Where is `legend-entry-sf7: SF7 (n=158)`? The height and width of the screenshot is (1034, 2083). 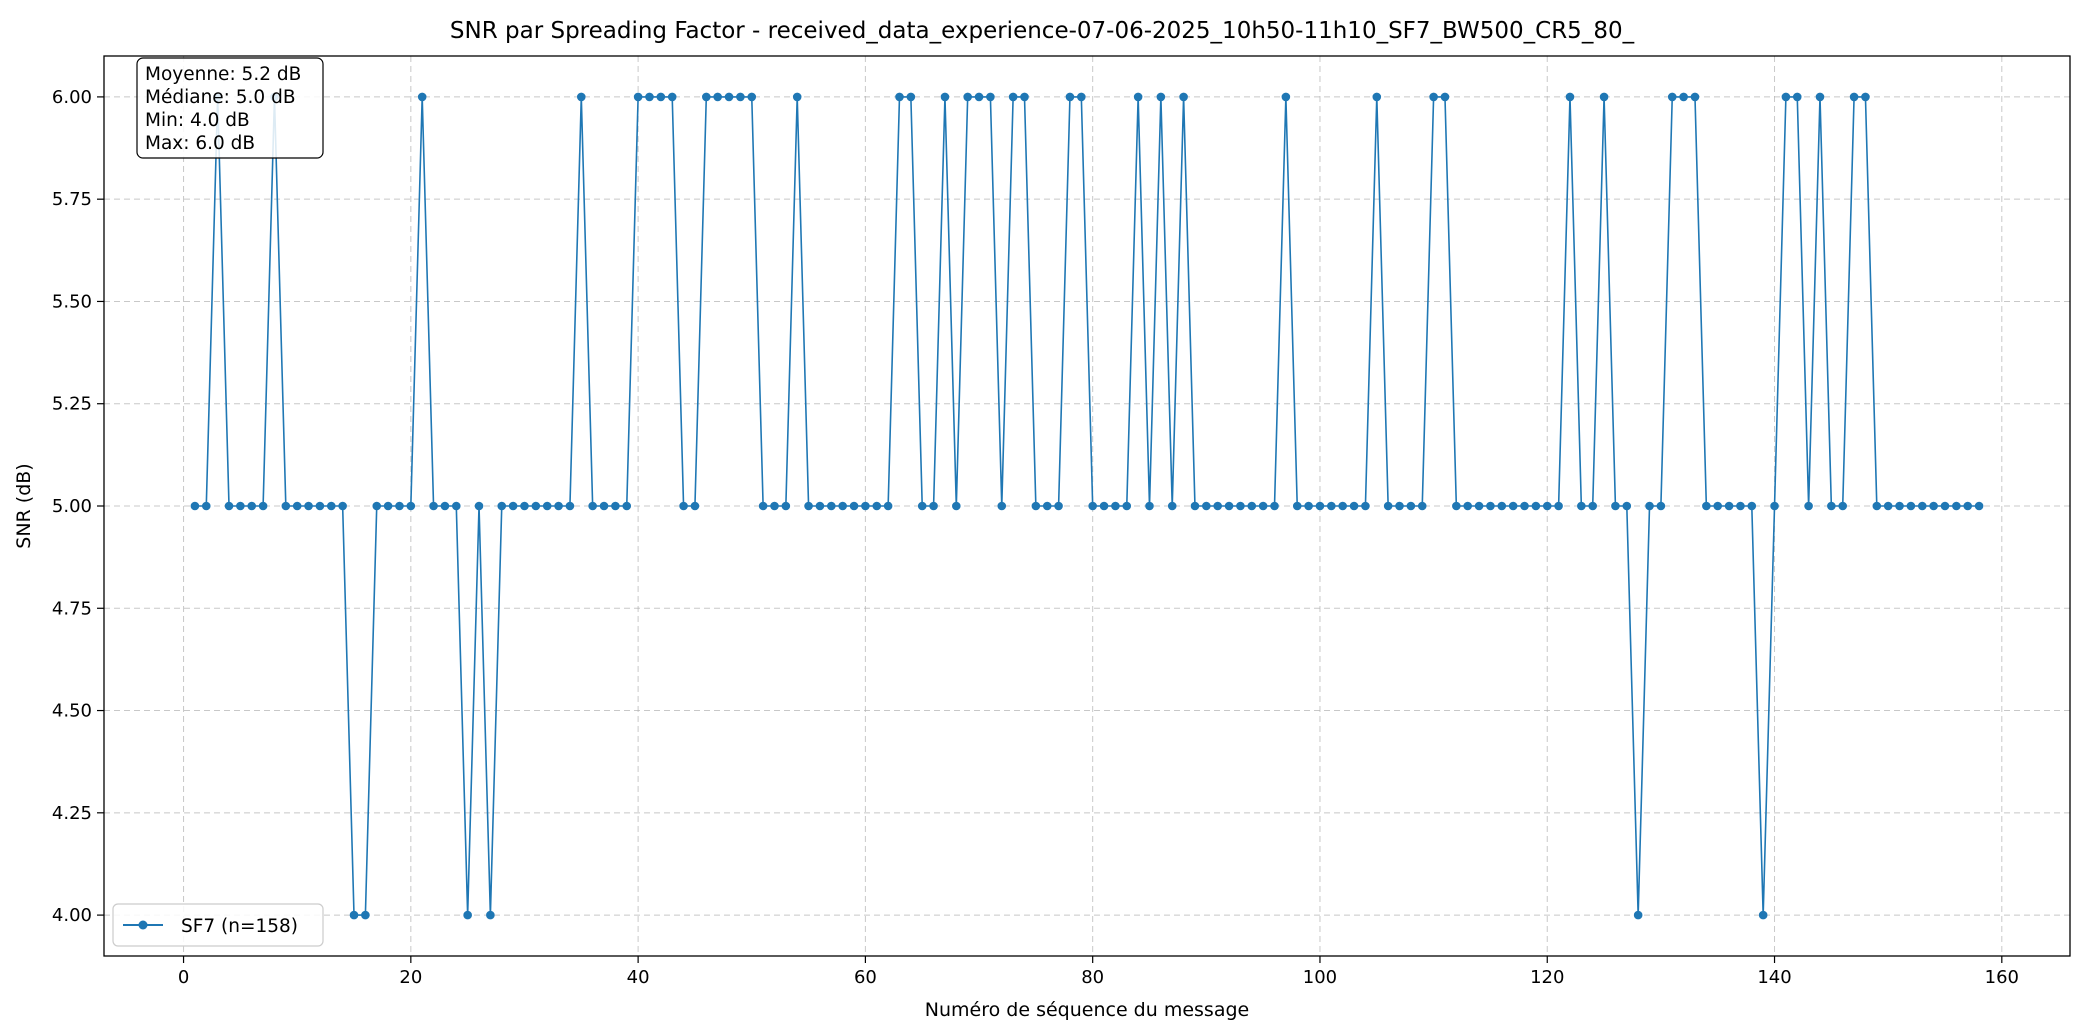 legend-entry-sf7: SF7 (n=158) is located at coordinates (239, 926).